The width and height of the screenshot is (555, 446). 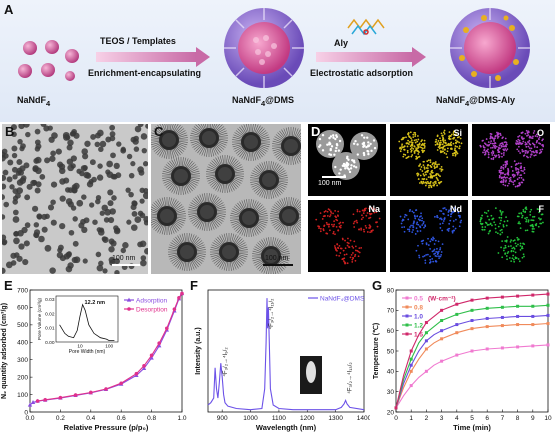 I want to click on legend-label: NaNdF₄@DMS, so click(x=342, y=299).